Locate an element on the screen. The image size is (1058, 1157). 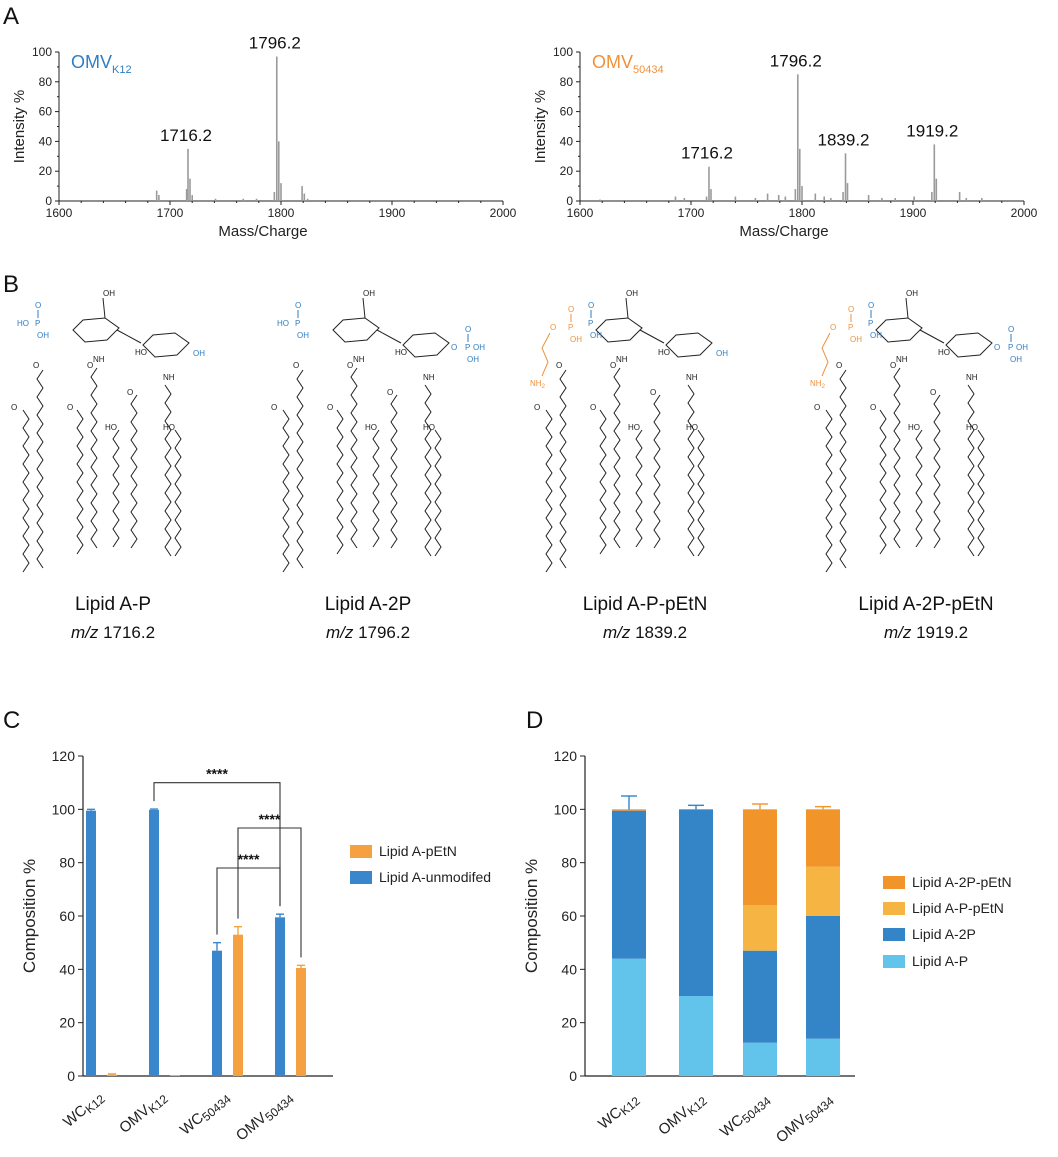
y-tick-label: 40 is located at coordinates (46, 141).